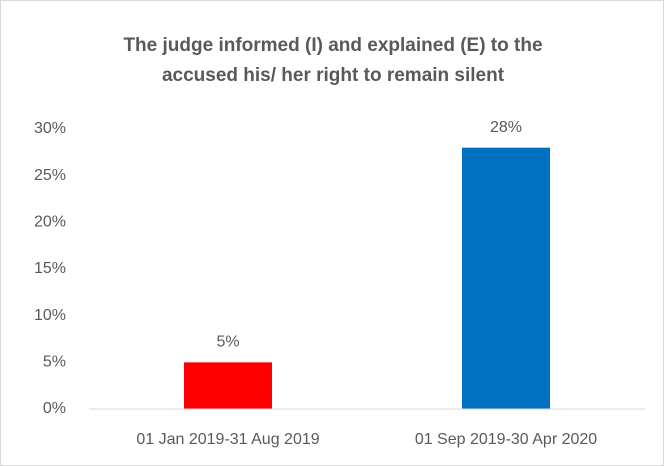 This screenshot has width=664, height=466. Describe the element at coordinates (506, 127) in the screenshot. I see `value-label: 28%` at that location.